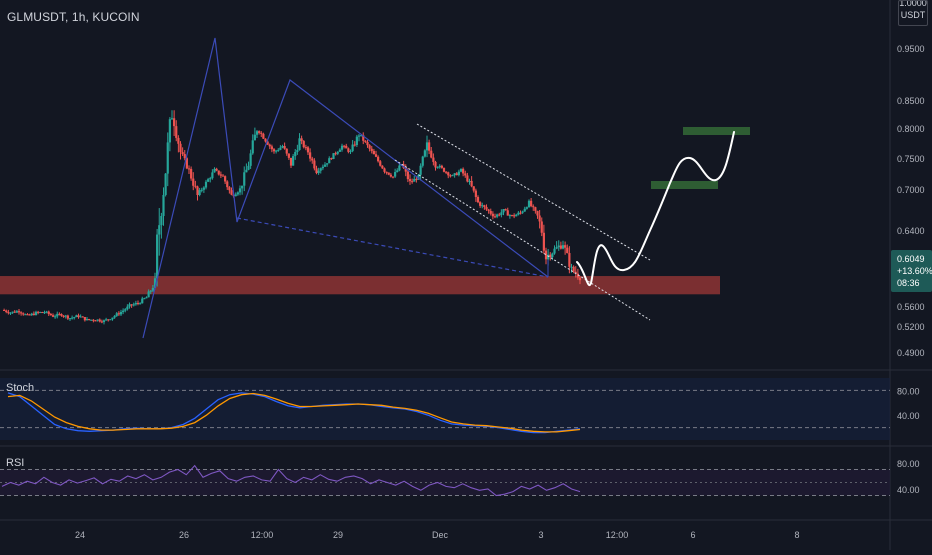  What do you see at coordinates (20, 388) in the screenshot?
I see `stoch-pane-label: Stoch` at bounding box center [20, 388].